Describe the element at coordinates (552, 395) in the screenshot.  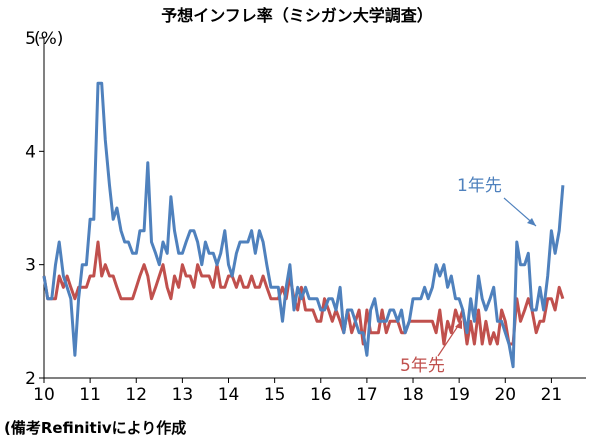
I see `x-tick-label: 21` at that location.